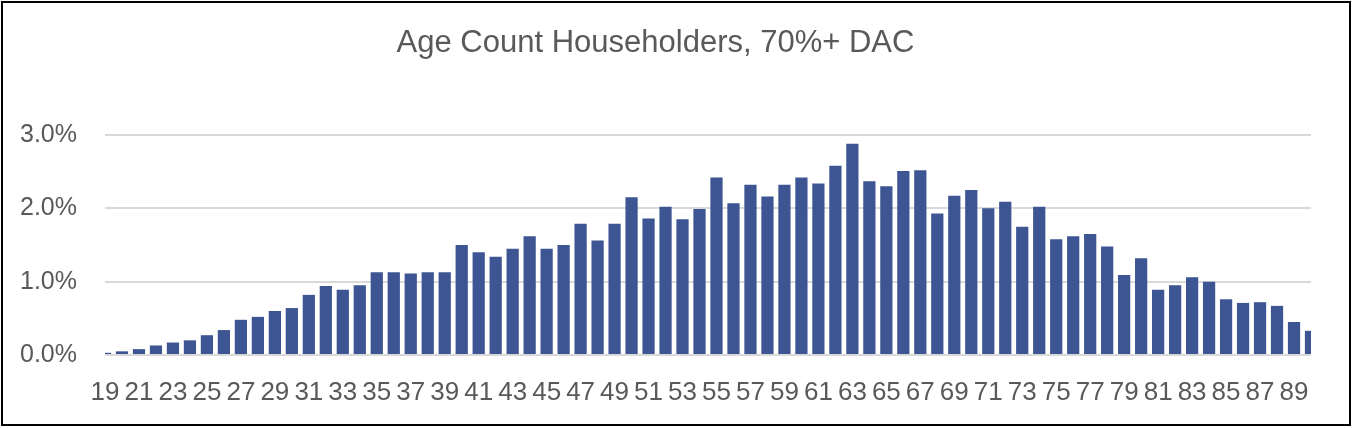  Describe the element at coordinates (716, 390) in the screenshot. I see `x-tick-label: 55` at that location.